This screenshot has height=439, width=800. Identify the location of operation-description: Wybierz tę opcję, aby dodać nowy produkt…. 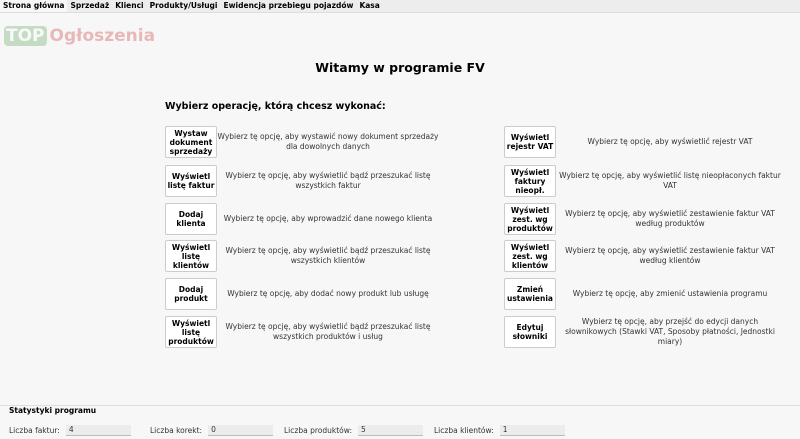
(328, 293).